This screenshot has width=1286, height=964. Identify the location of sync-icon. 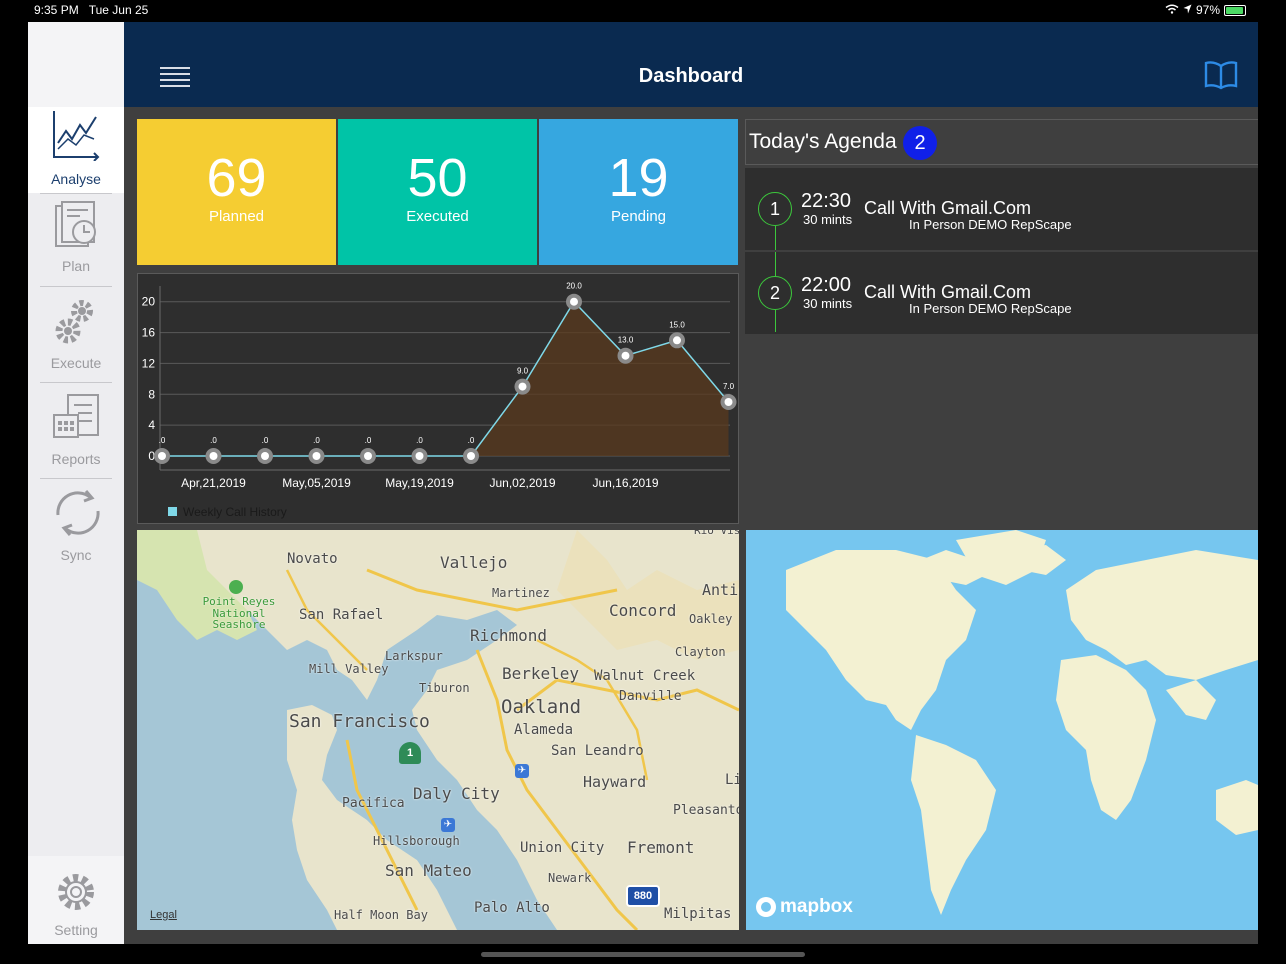
(78, 513).